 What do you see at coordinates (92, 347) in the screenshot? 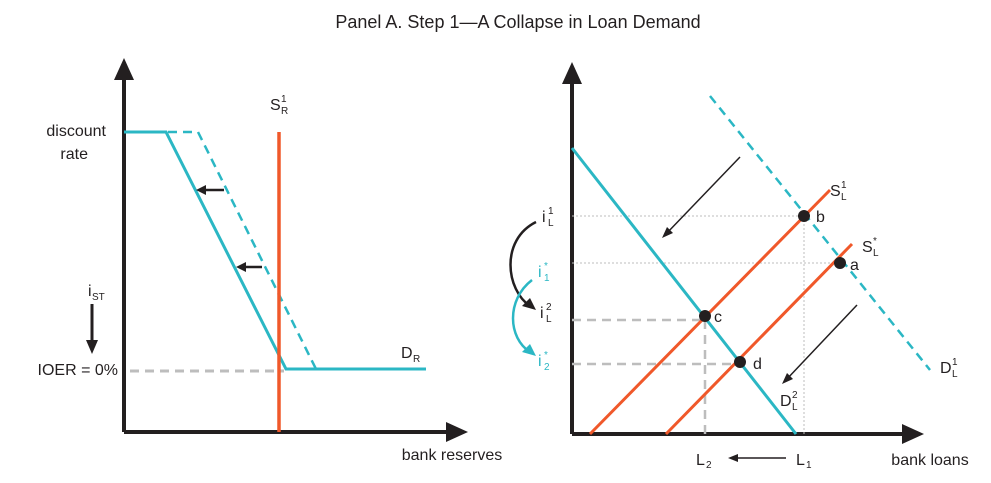
I see `i-st-down-arrowhead` at bounding box center [92, 347].